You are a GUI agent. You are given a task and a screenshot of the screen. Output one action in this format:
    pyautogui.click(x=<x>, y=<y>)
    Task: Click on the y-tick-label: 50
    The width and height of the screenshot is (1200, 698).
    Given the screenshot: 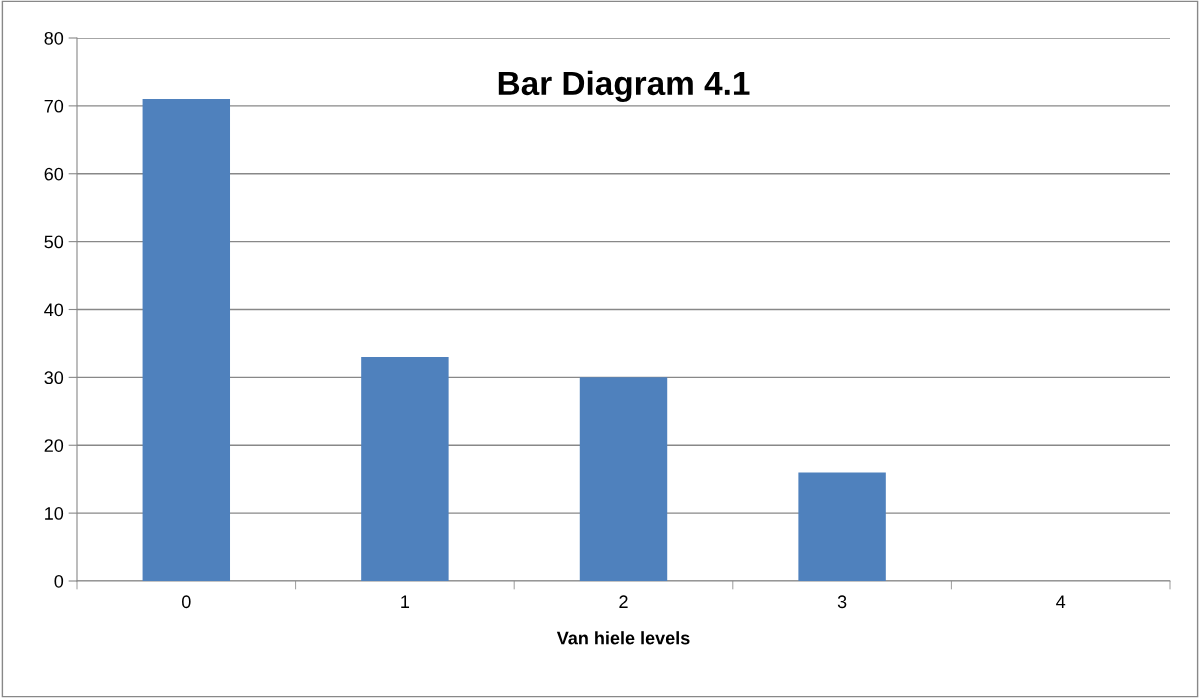 What is the action you would take?
    pyautogui.click(x=54, y=242)
    